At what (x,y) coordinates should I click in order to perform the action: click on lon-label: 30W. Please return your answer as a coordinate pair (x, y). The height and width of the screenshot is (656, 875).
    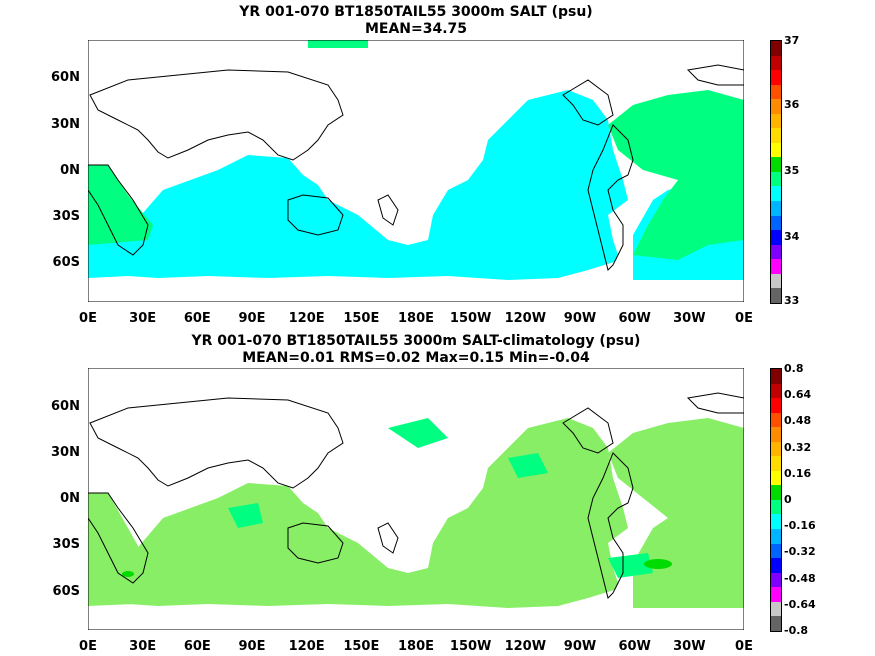
    Looking at the image, I should click on (689, 646).